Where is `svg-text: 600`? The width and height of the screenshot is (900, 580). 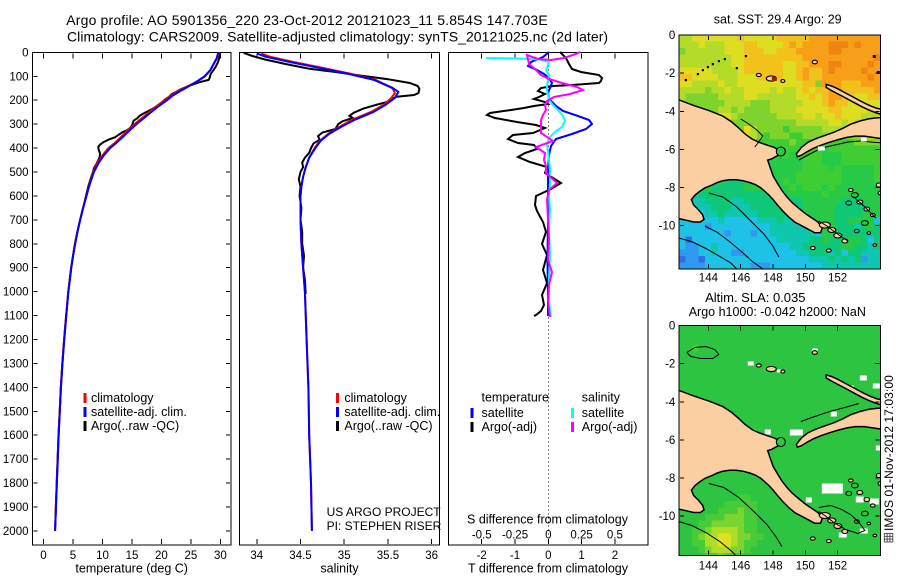 svg-text: 600 is located at coordinates (18, 197).